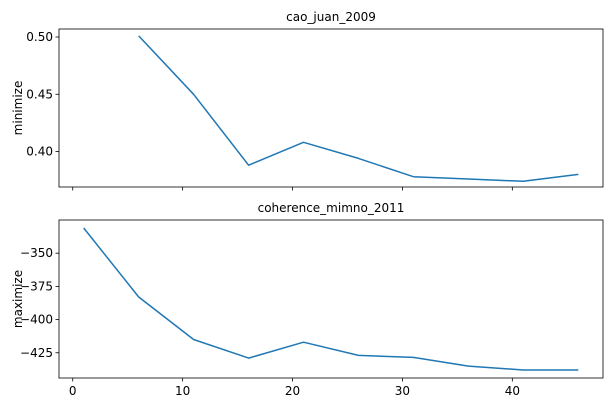 This screenshot has width=611, height=411. I want to click on x-tick-label: 30, so click(402, 391).